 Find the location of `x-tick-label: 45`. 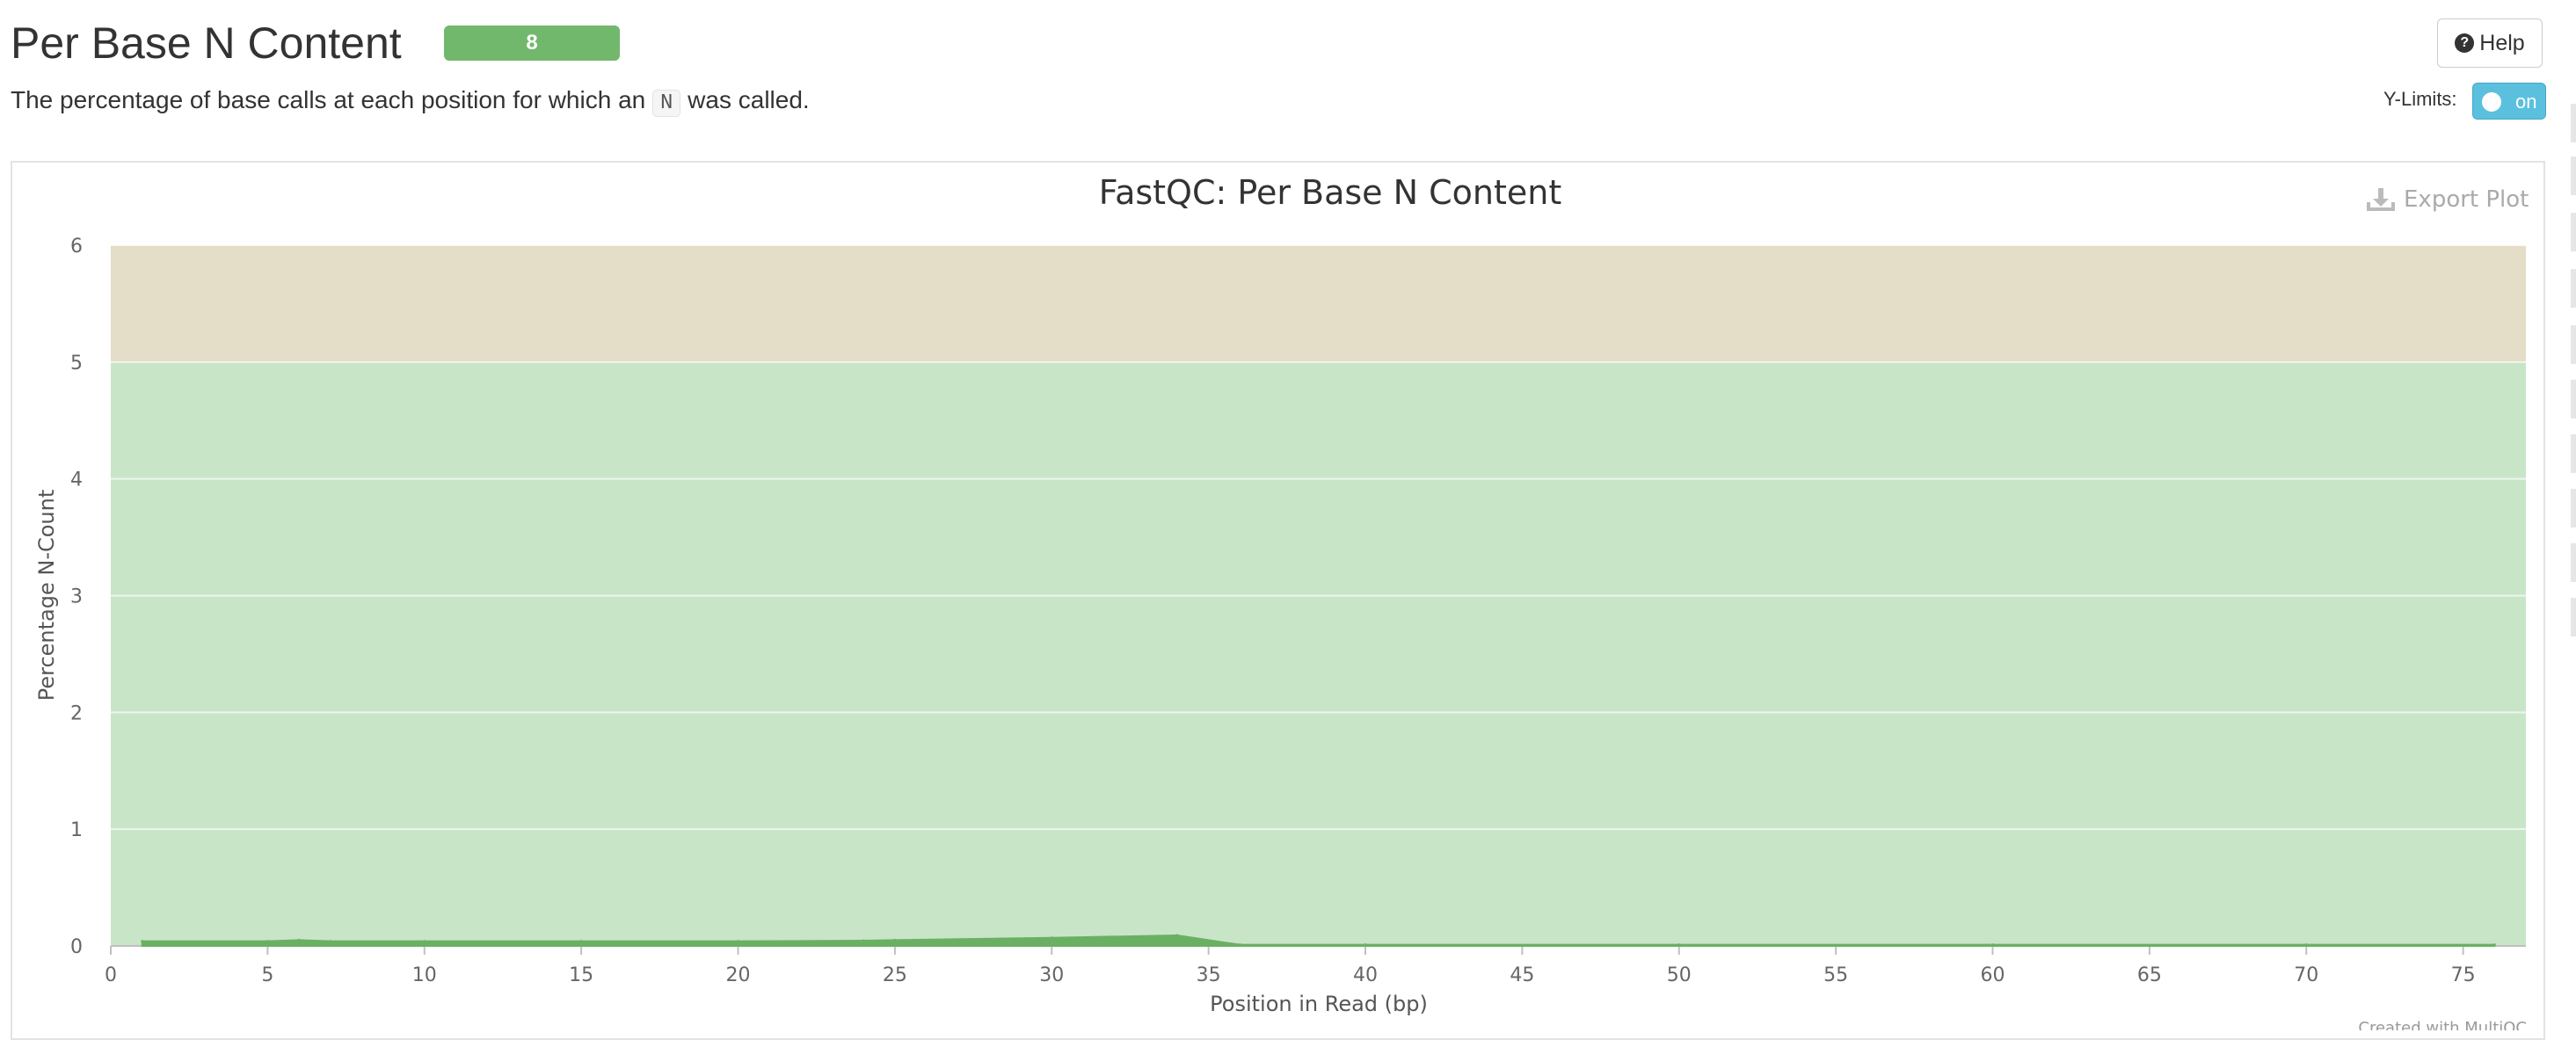

x-tick-label: 45 is located at coordinates (1522, 975).